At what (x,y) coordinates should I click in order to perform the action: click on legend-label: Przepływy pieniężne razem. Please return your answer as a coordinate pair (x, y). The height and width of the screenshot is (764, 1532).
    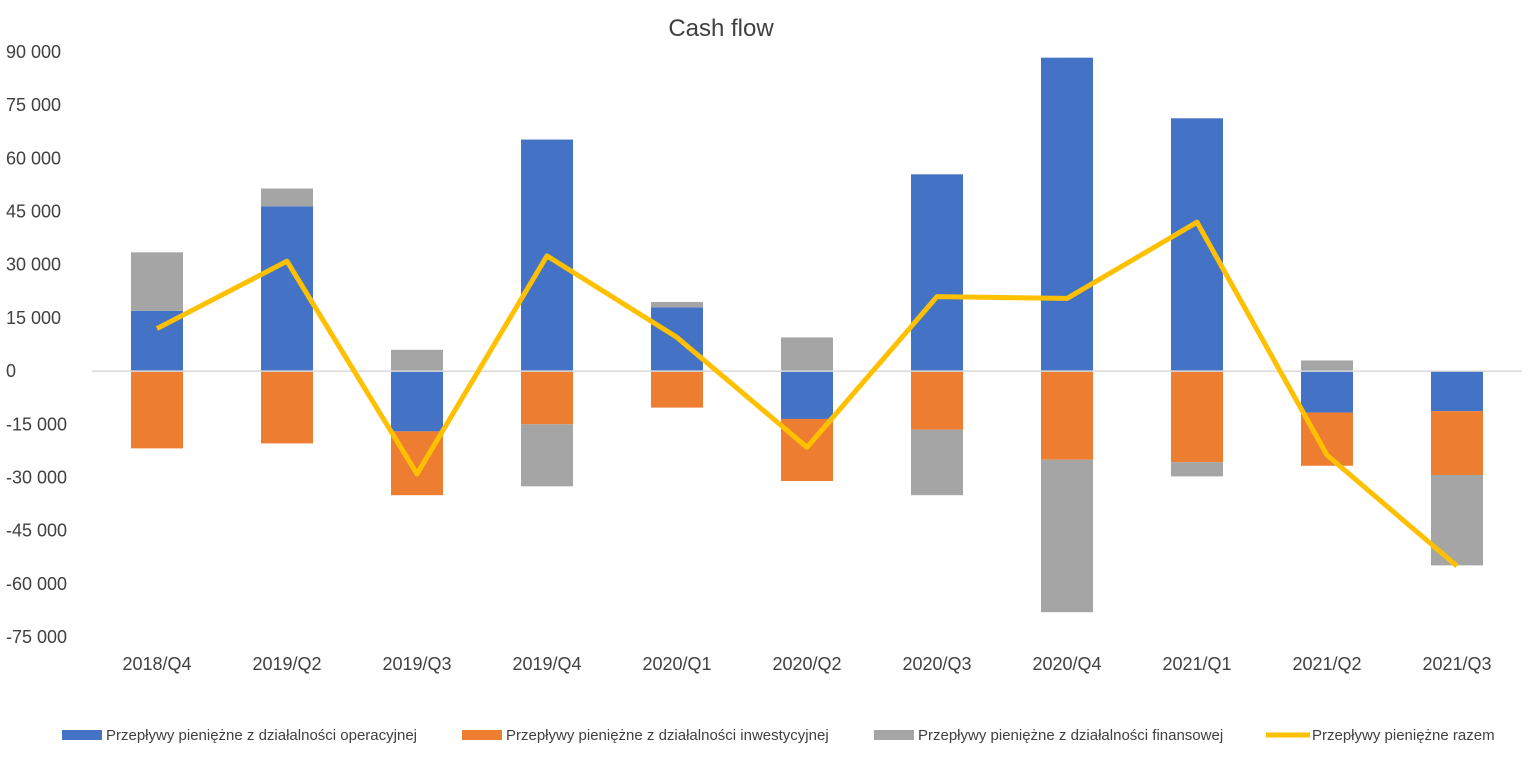
    Looking at the image, I should click on (1403, 735).